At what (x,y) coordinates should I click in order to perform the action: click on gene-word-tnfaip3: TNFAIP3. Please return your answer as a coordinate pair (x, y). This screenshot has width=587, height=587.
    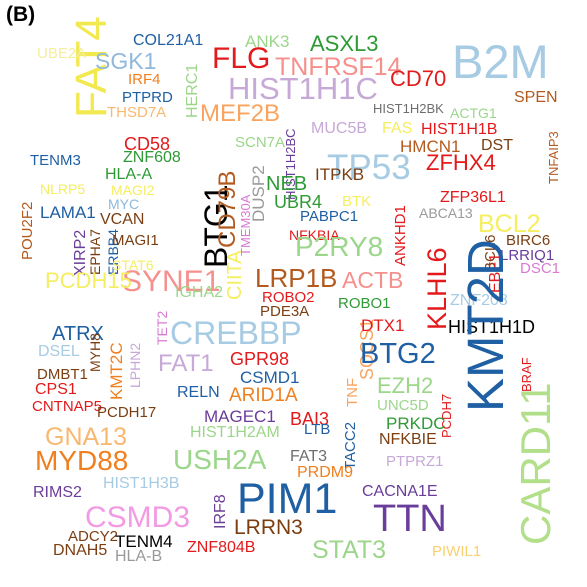
    Looking at the image, I should click on (553, 157).